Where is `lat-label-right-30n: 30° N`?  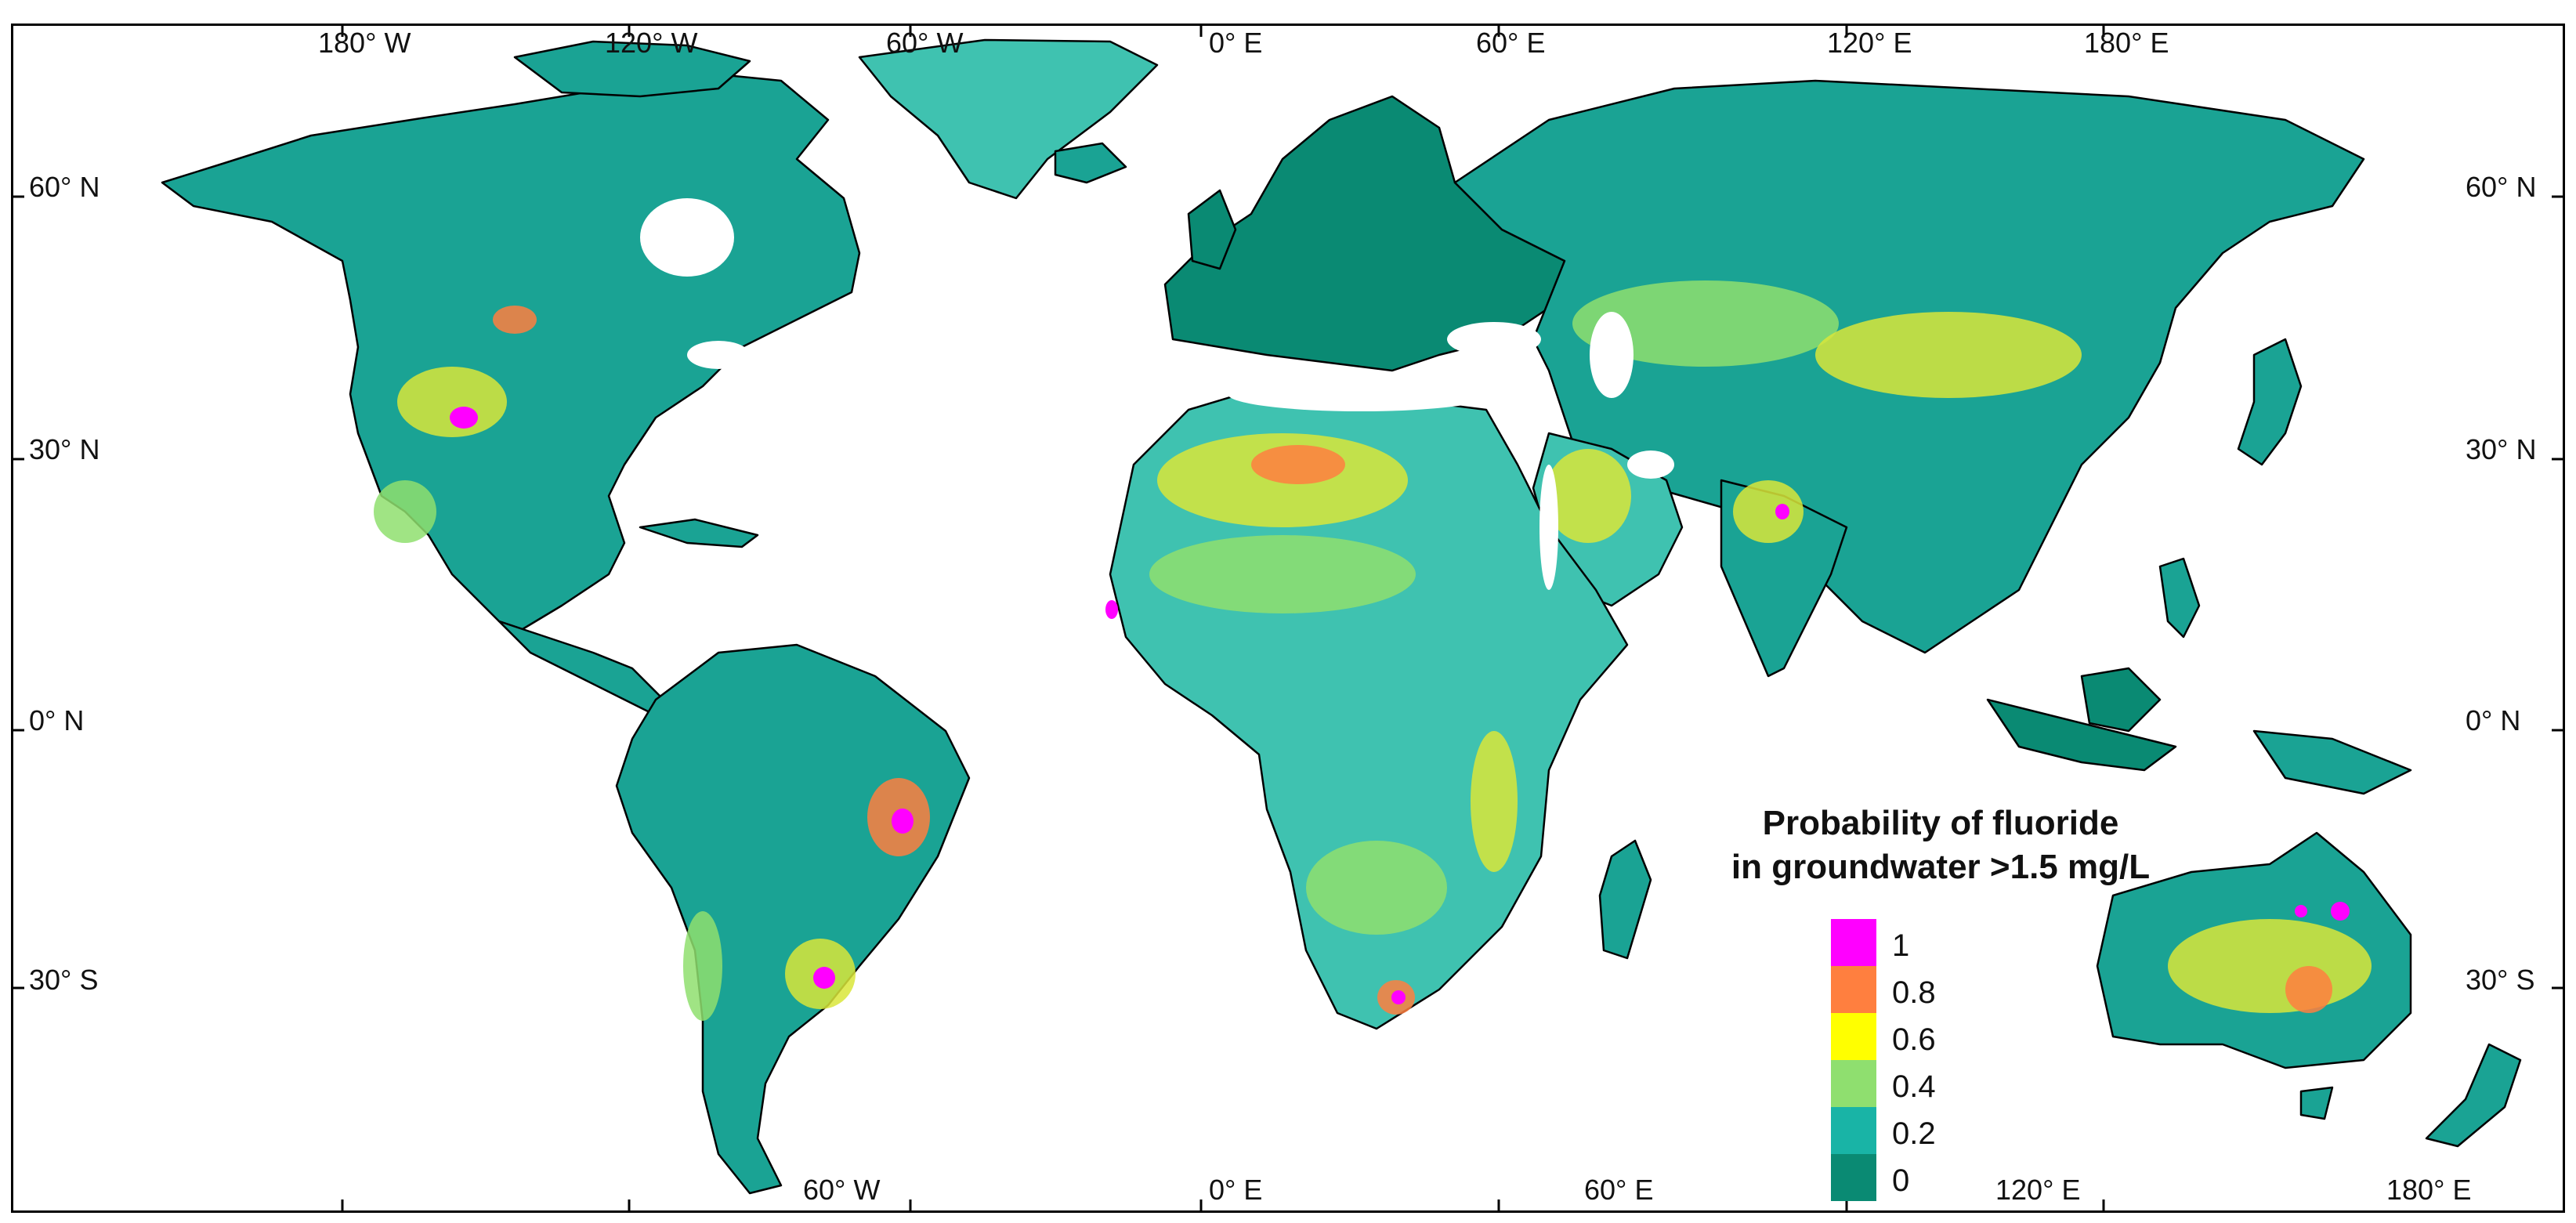
lat-label-right-30n: 30° N is located at coordinates (2502, 449).